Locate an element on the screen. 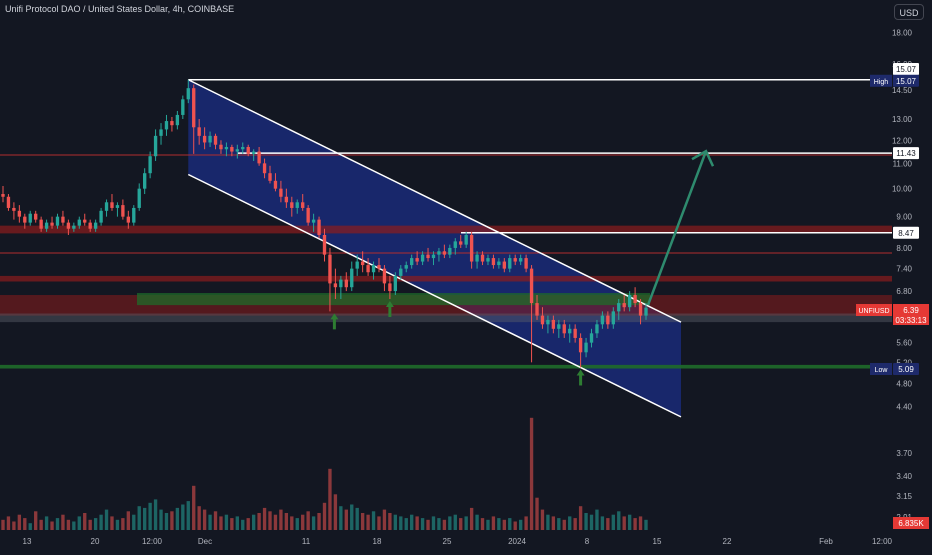 The image size is (932, 555). countdown-tag: 03:33:13 is located at coordinates (911, 320).